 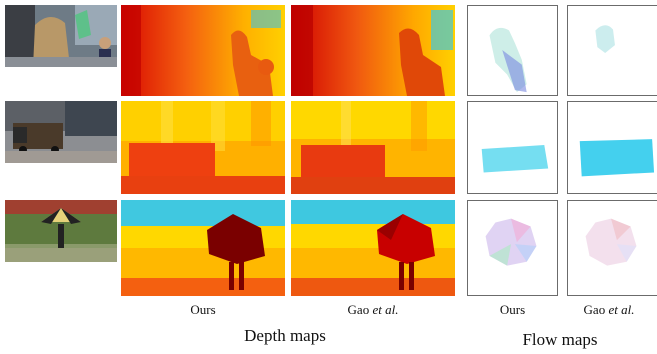 I want to click on flow-ours-row3, so click(x=512, y=248).